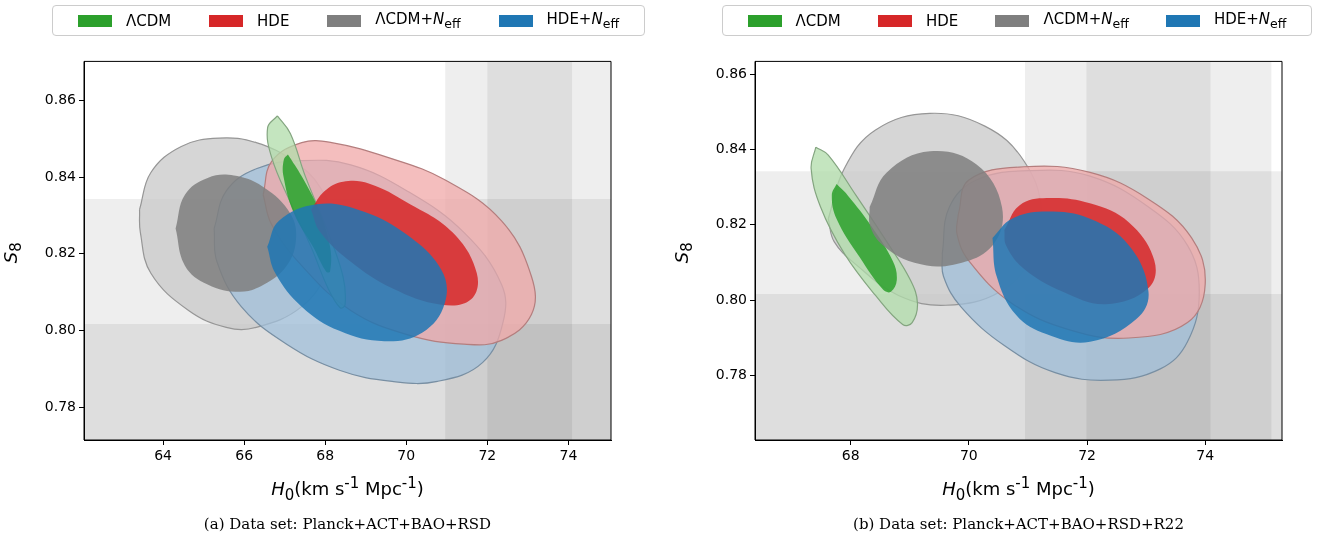  Describe the element at coordinates (244, 455) in the screenshot. I see `x-tick-label: 66` at that location.